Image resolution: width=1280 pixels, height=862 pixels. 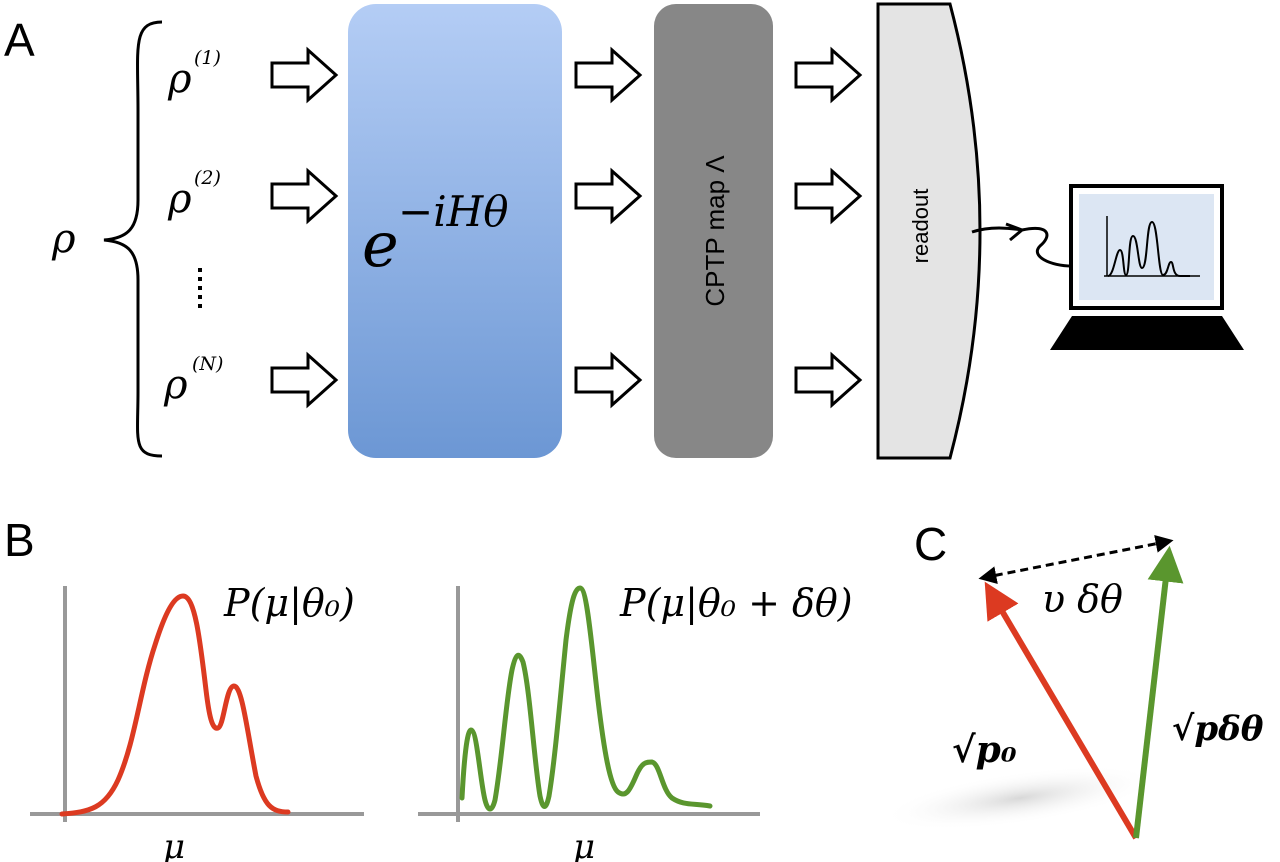 What do you see at coordinates (1218, 729) in the screenshot?
I see `vector-p-delta-label: √pδθ` at bounding box center [1218, 729].